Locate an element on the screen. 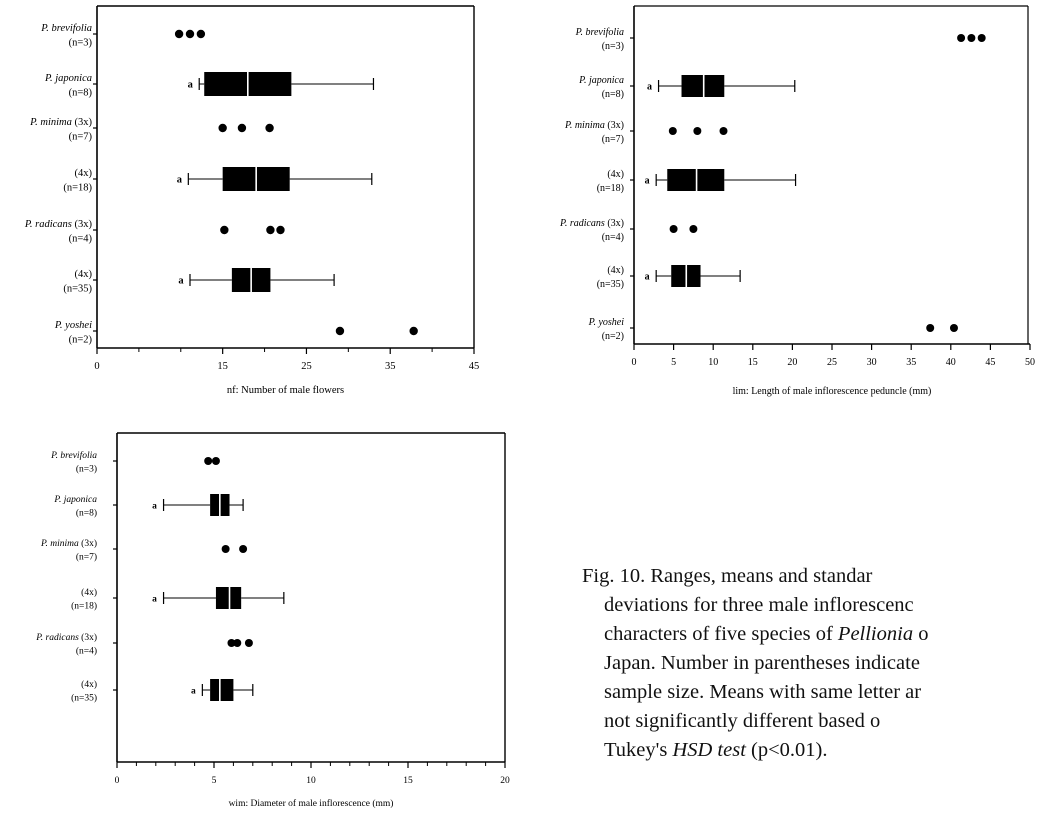 Image resolution: width=1038 pixels, height=817 pixels. group-2: P. japonica (n=8) a is located at coordinates (148, 506).